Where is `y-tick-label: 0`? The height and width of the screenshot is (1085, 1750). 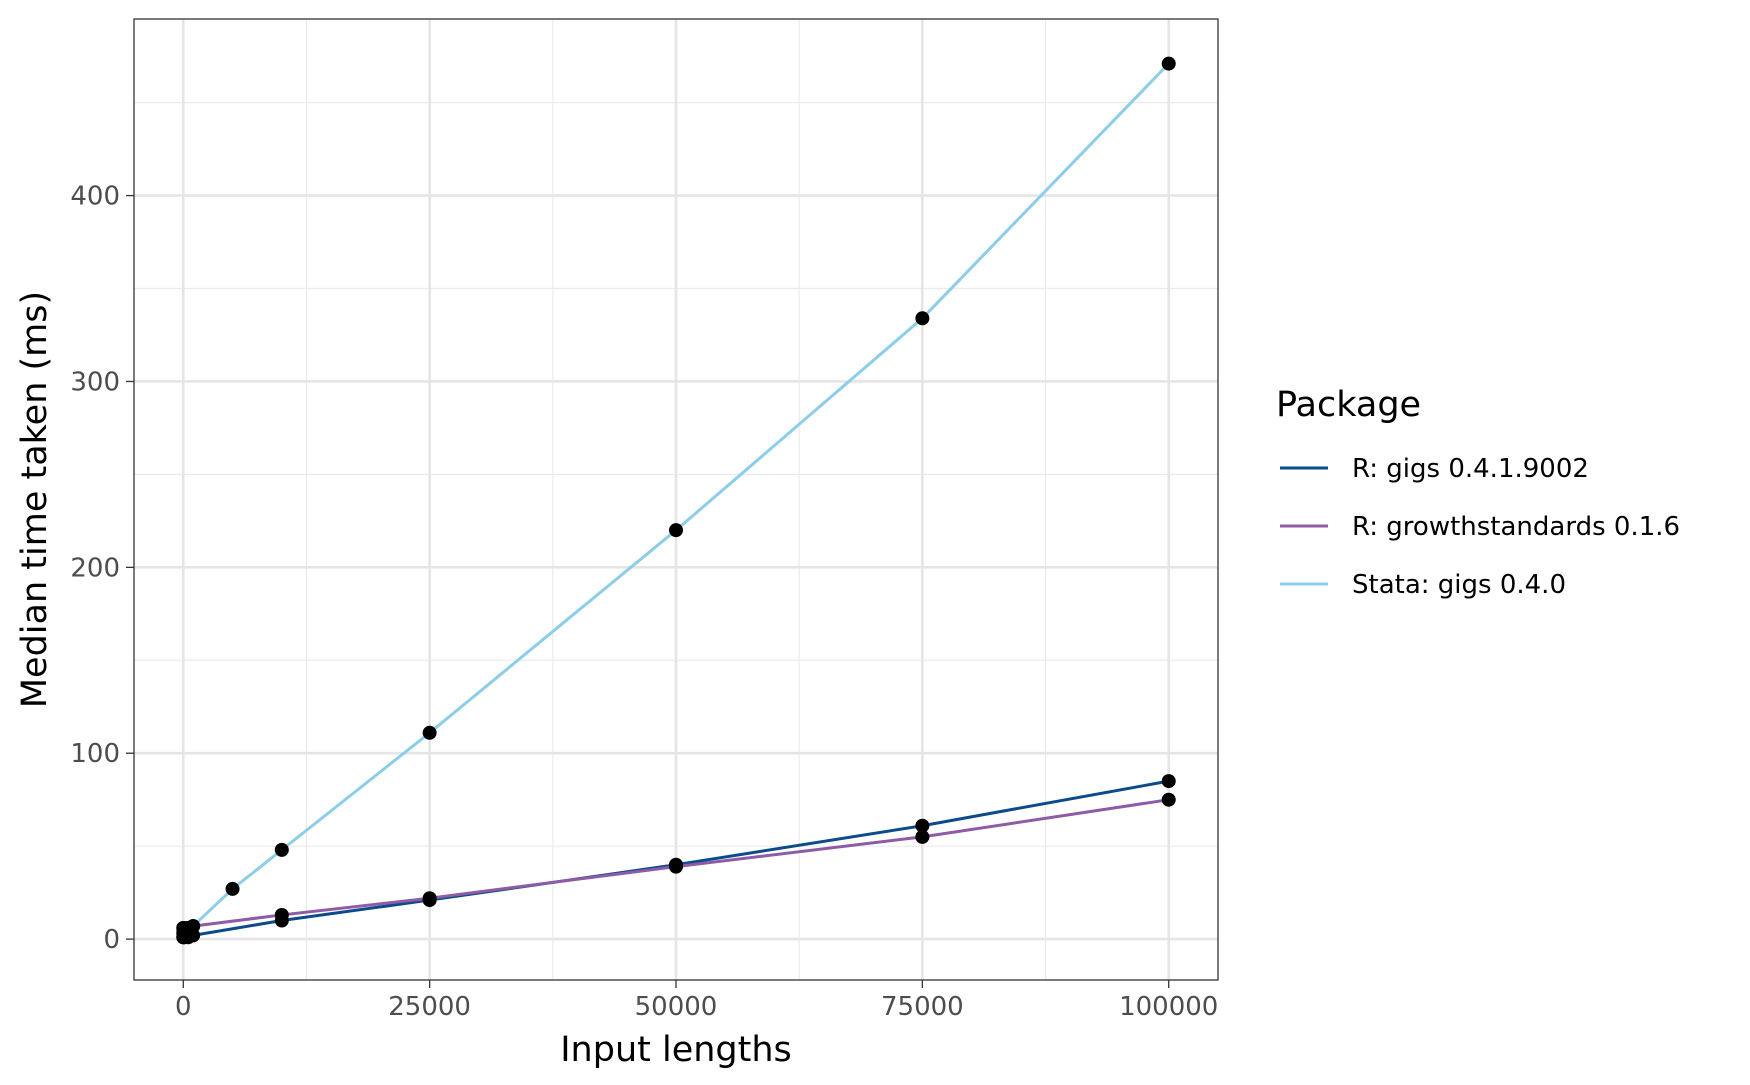
y-tick-label: 0 is located at coordinates (111, 940).